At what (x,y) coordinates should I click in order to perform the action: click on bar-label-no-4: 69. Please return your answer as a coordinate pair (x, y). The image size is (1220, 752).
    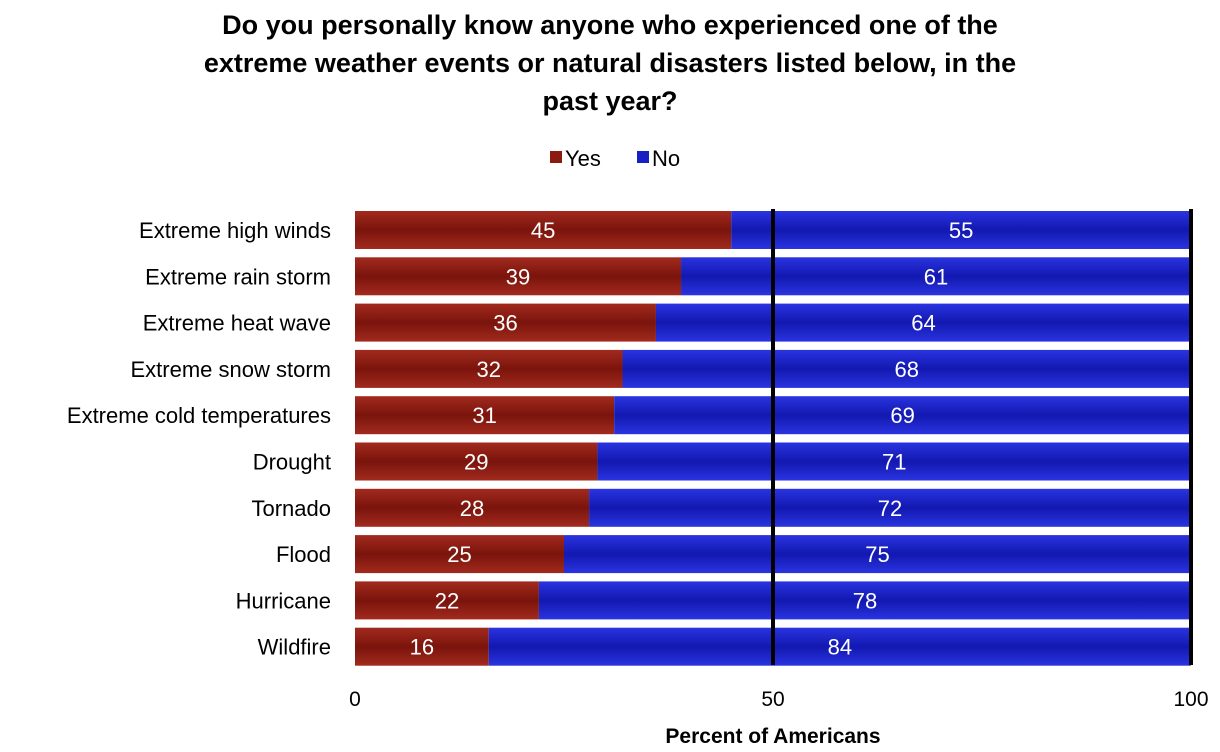
    Looking at the image, I should click on (902, 415).